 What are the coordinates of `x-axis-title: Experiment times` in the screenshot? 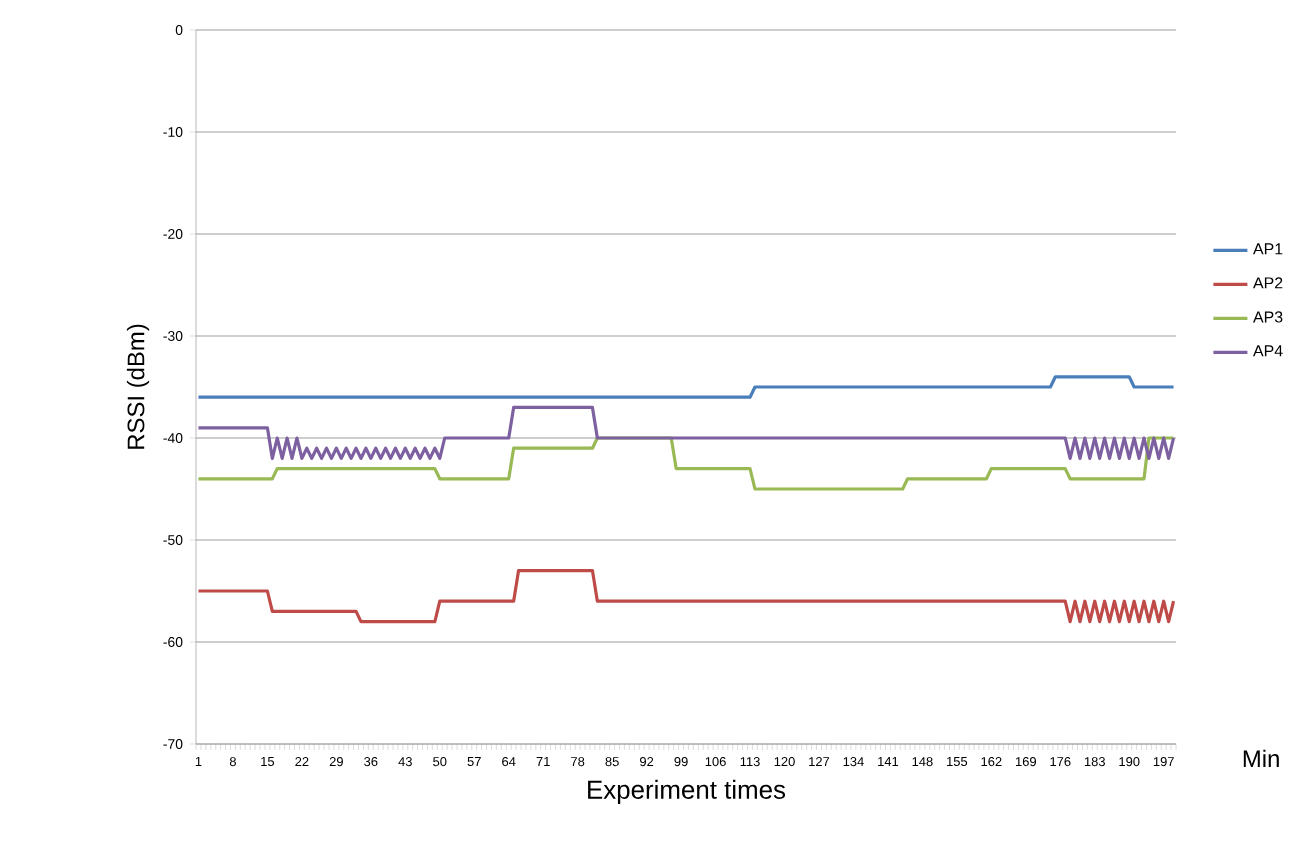 It's located at (687, 792).